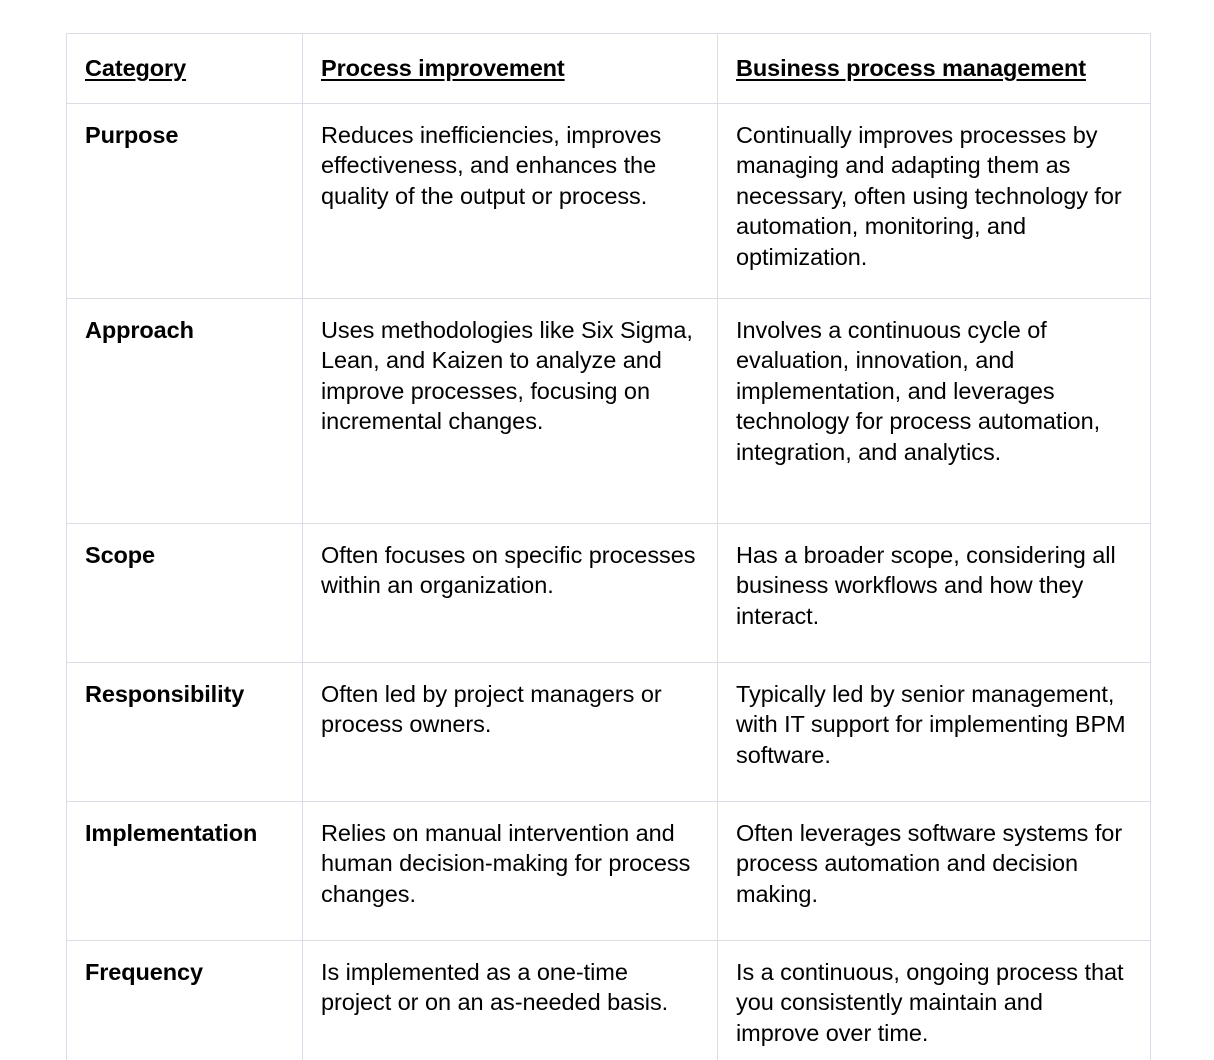  What do you see at coordinates (184, 731) in the screenshot?
I see `cell-category: Responsibility` at bounding box center [184, 731].